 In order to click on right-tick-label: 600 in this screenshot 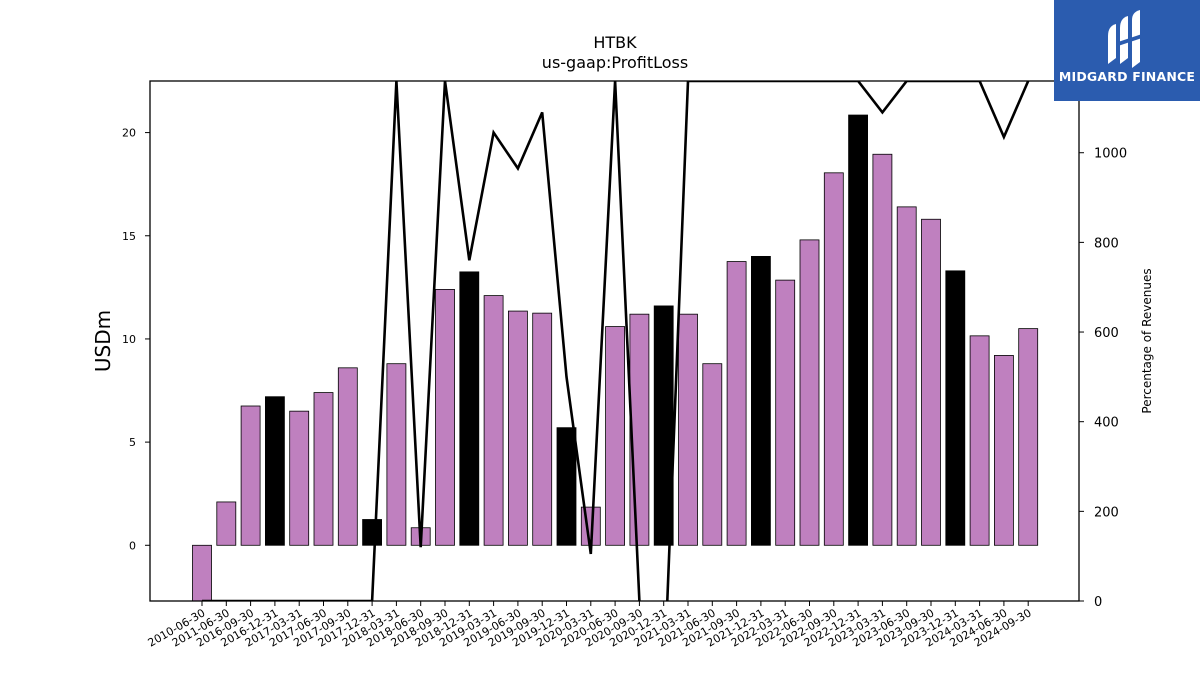, I will do `click(1106, 333)`.